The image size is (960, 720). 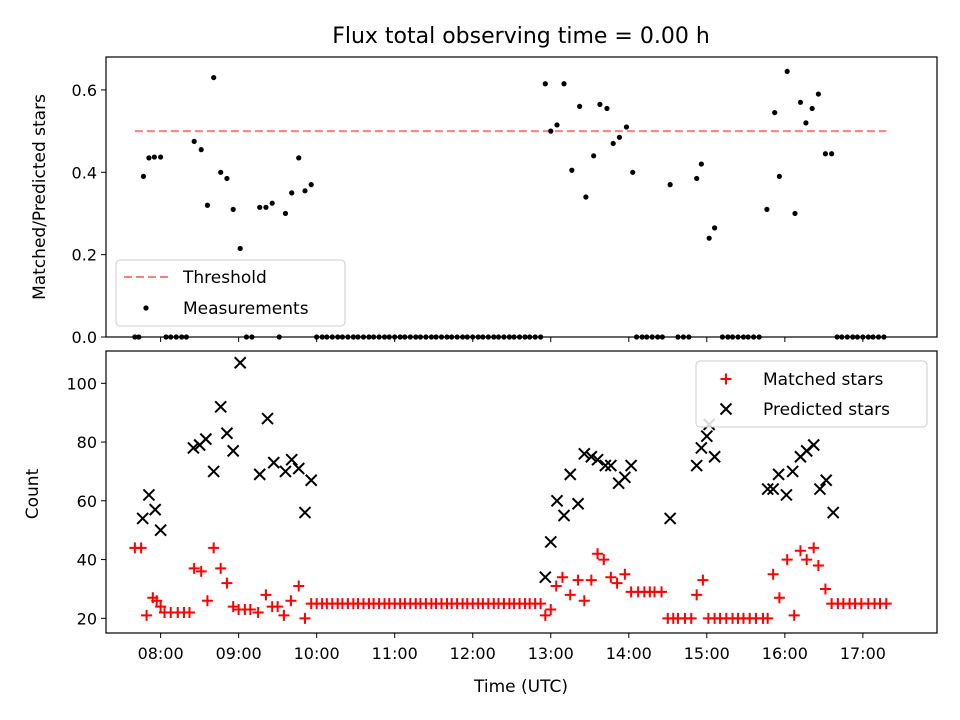 What do you see at coordinates (87, 618) in the screenshot?
I see `y-tick-label: 20` at bounding box center [87, 618].